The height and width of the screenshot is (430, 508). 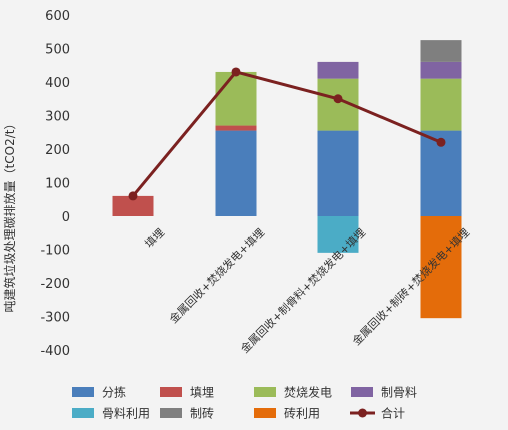 I want to click on y-tick-label: 500, so click(x=57, y=50).